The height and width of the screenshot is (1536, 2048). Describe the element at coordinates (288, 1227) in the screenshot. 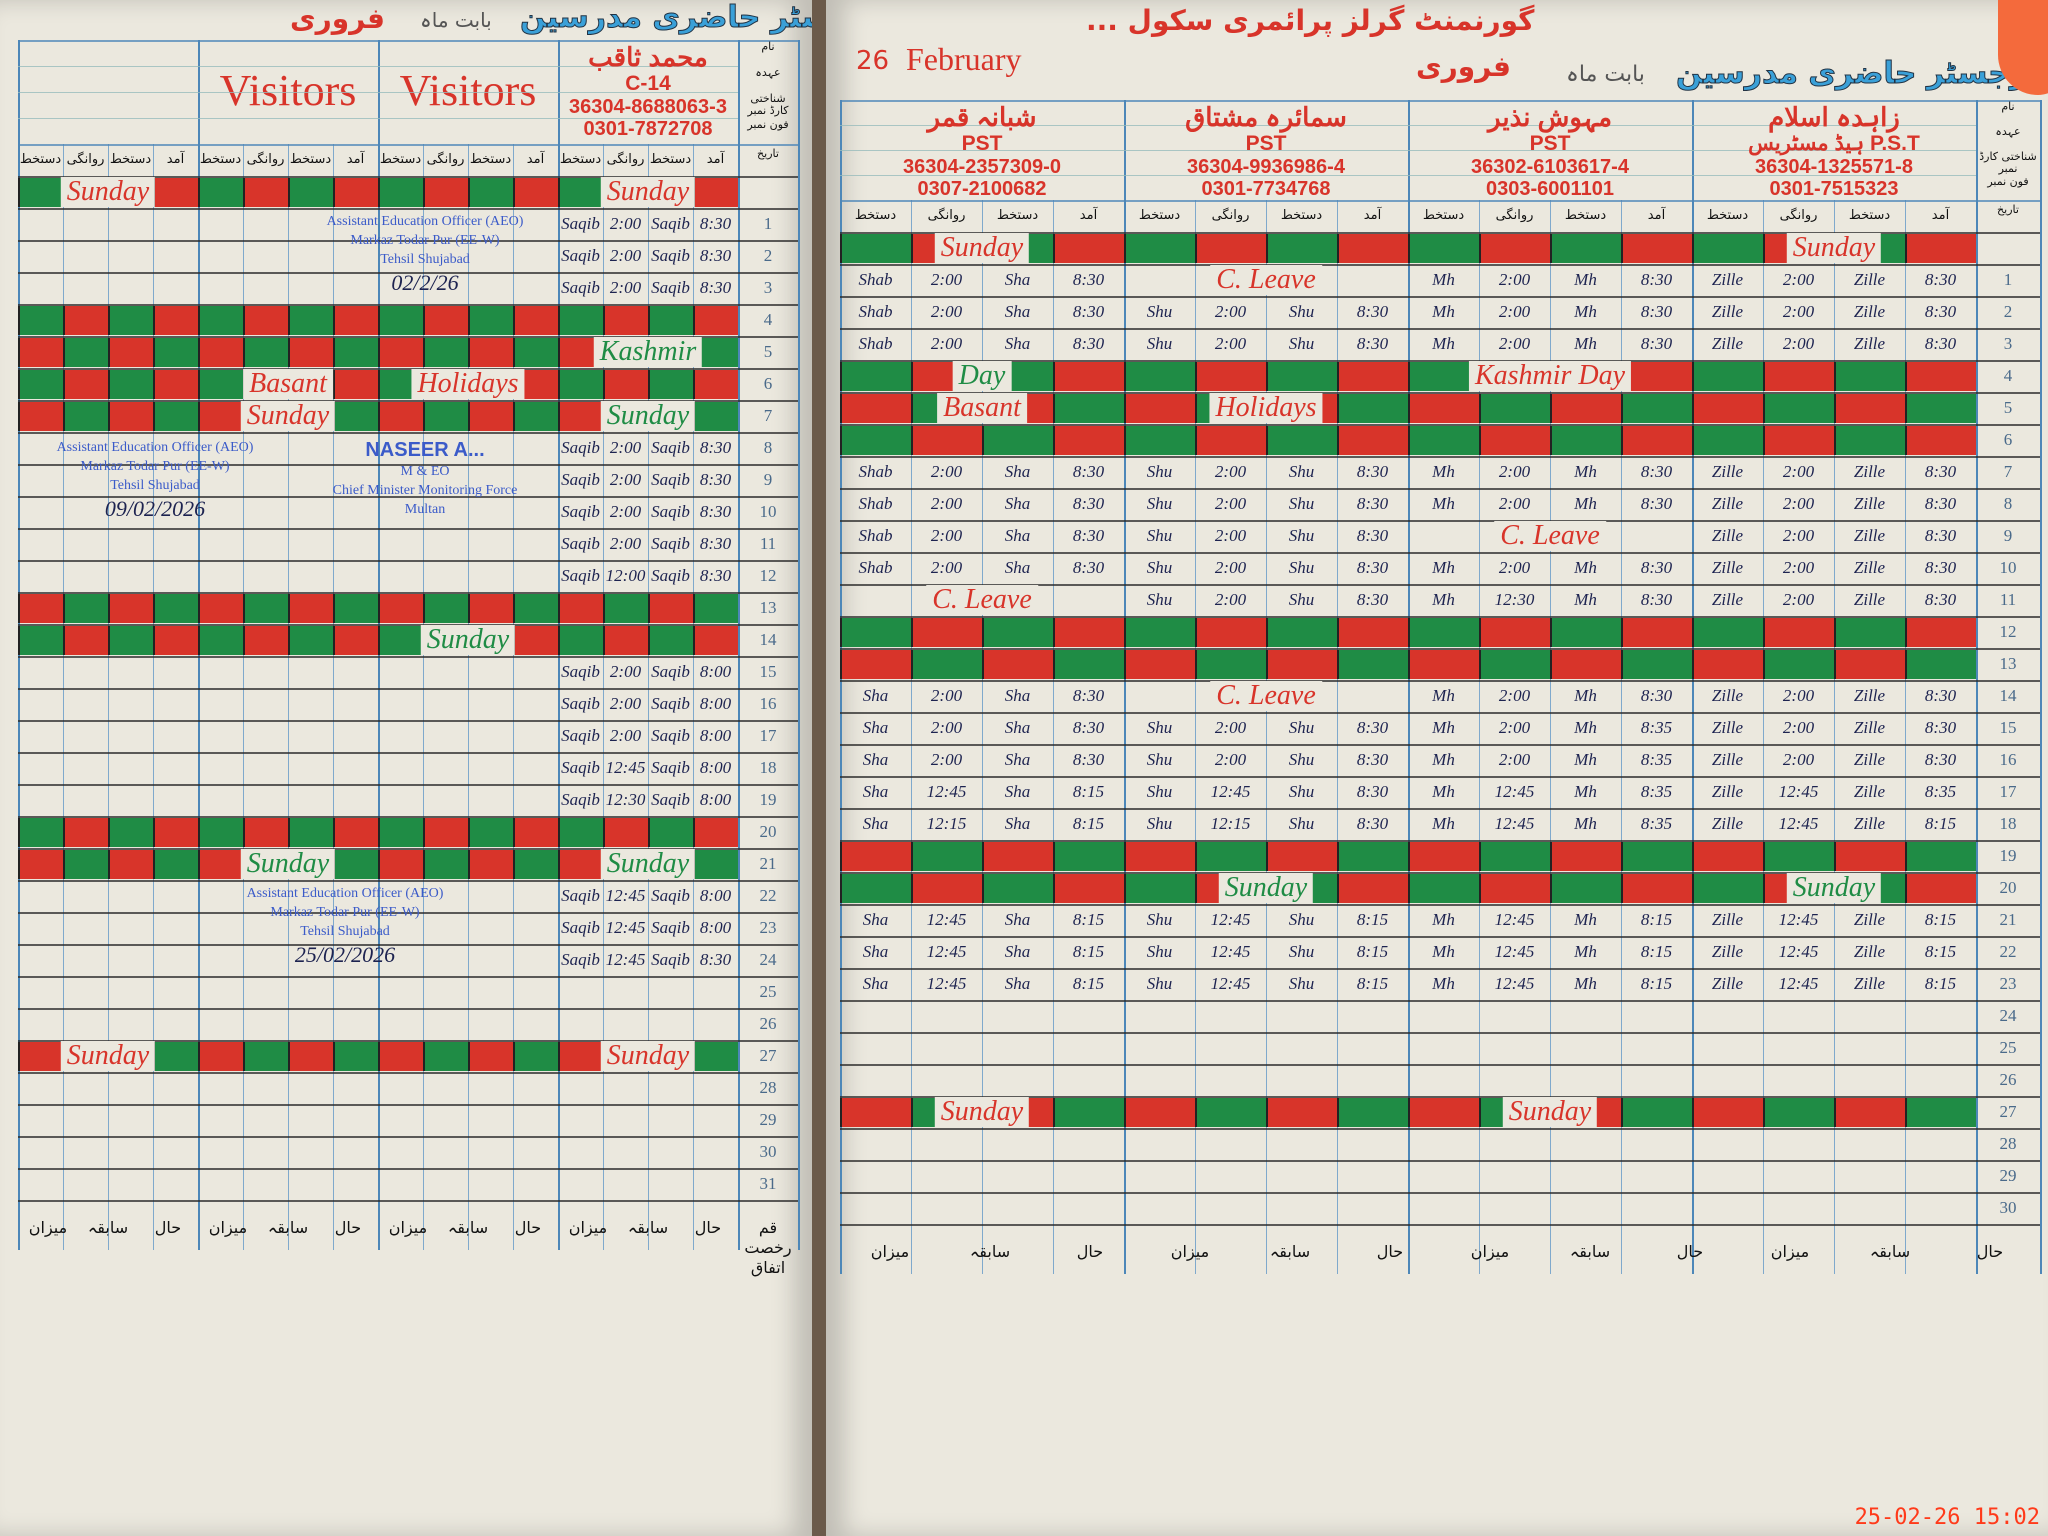

I see `footer-label: سابقہ` at that location.